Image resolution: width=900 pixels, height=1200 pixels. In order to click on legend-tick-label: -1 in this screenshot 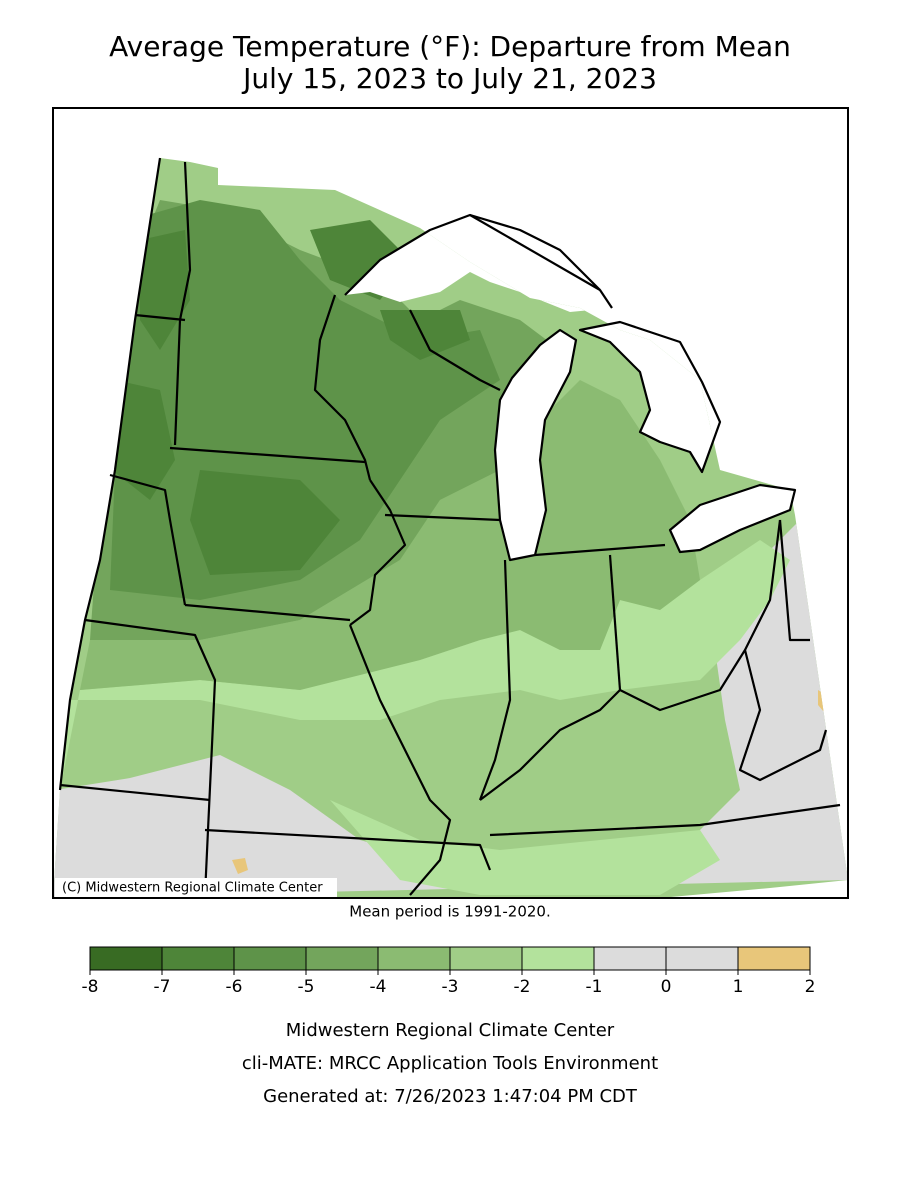, I will do `click(594, 987)`.